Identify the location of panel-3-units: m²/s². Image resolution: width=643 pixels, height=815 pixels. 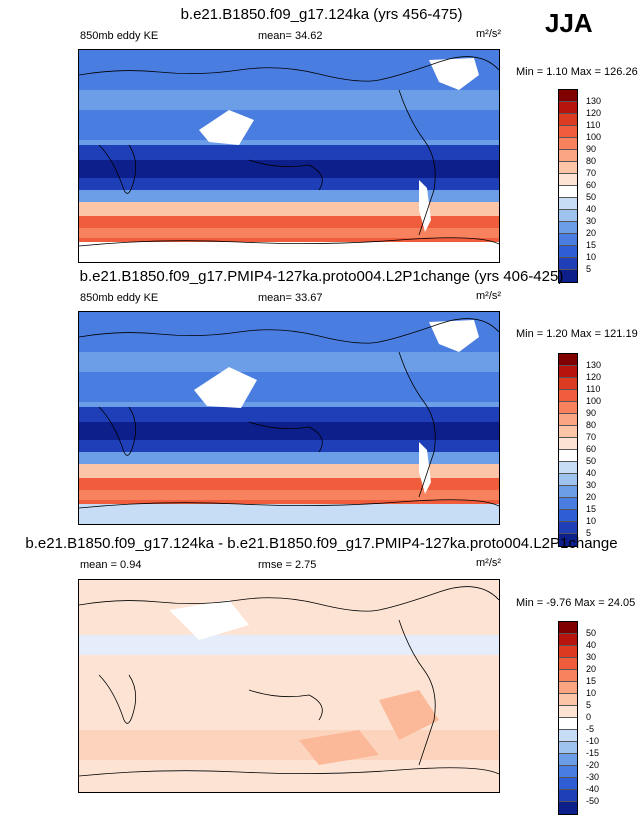
(489, 563).